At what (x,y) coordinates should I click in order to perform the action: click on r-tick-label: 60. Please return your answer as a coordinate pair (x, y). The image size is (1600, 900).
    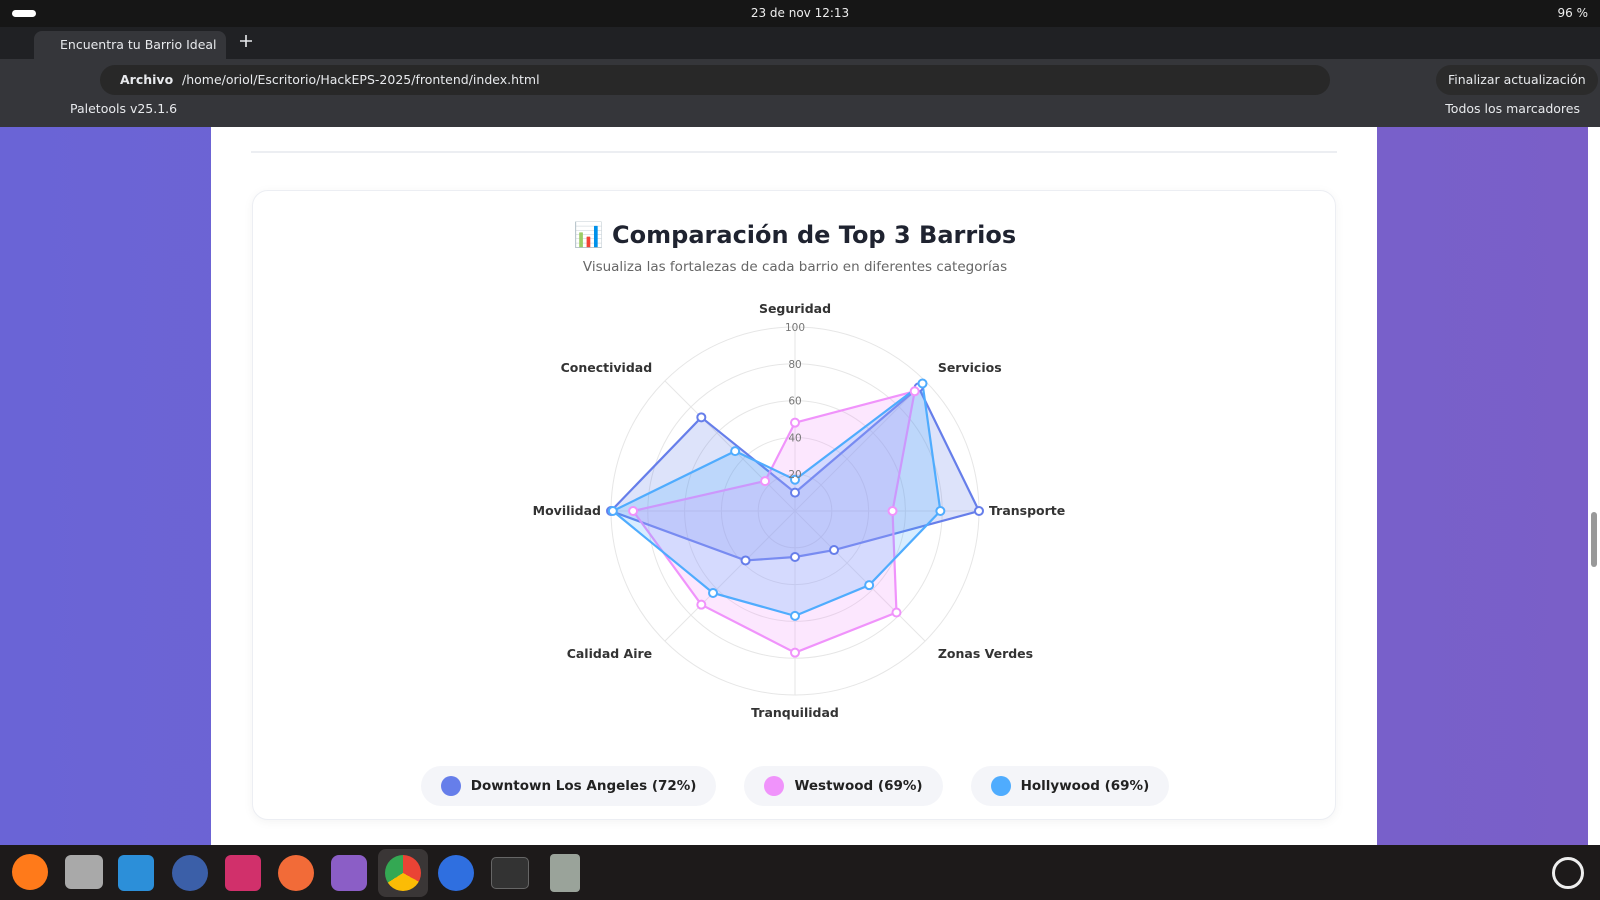
    Looking at the image, I should click on (794, 402).